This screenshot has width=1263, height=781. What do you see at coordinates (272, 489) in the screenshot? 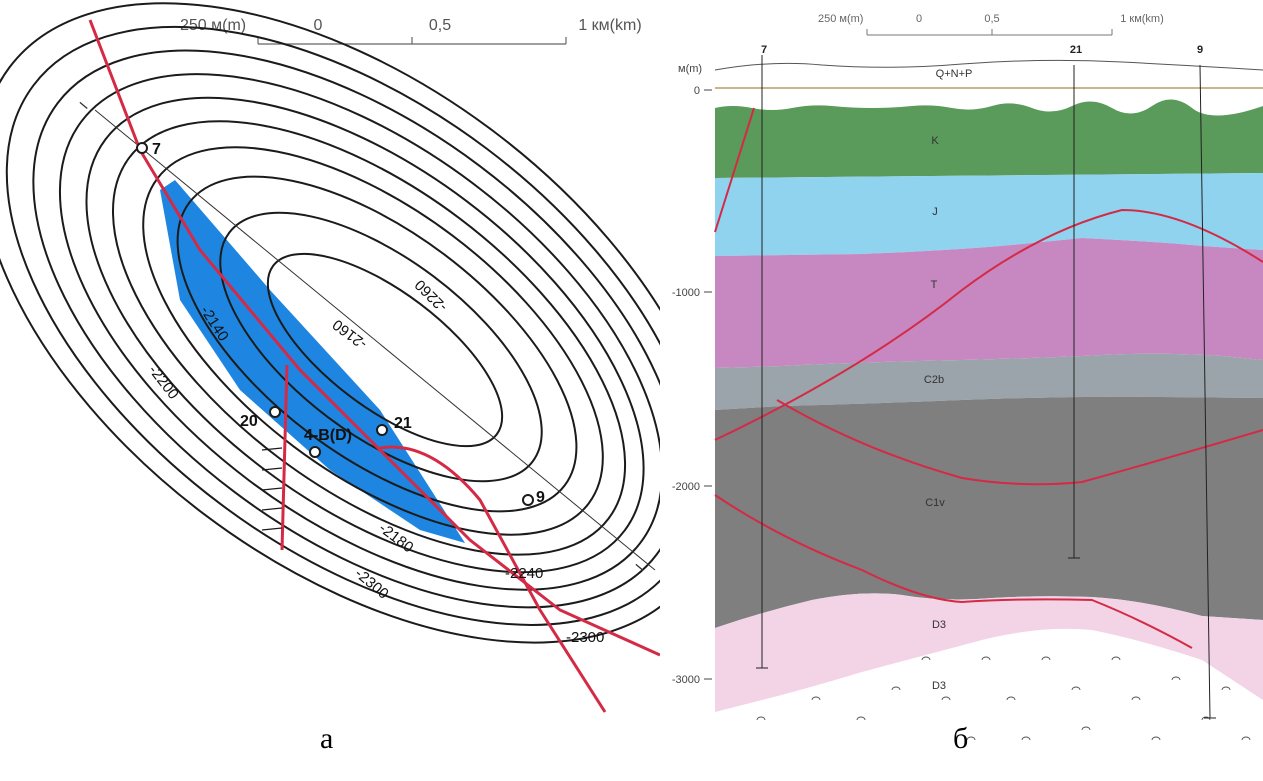
I see `fault-hatching` at bounding box center [272, 489].